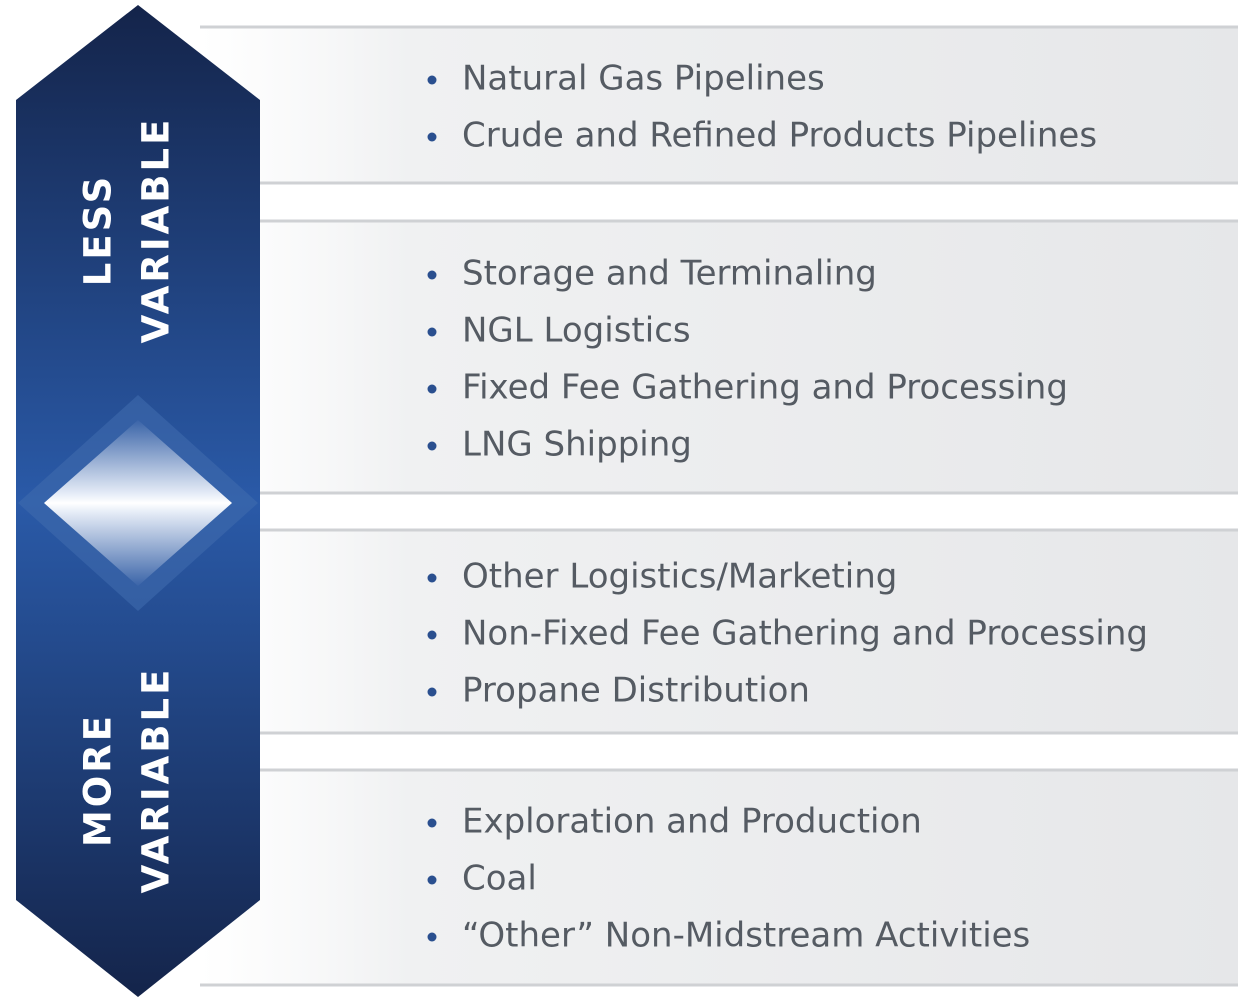  What do you see at coordinates (499, 879) in the screenshot?
I see `list-item: Coal` at bounding box center [499, 879].